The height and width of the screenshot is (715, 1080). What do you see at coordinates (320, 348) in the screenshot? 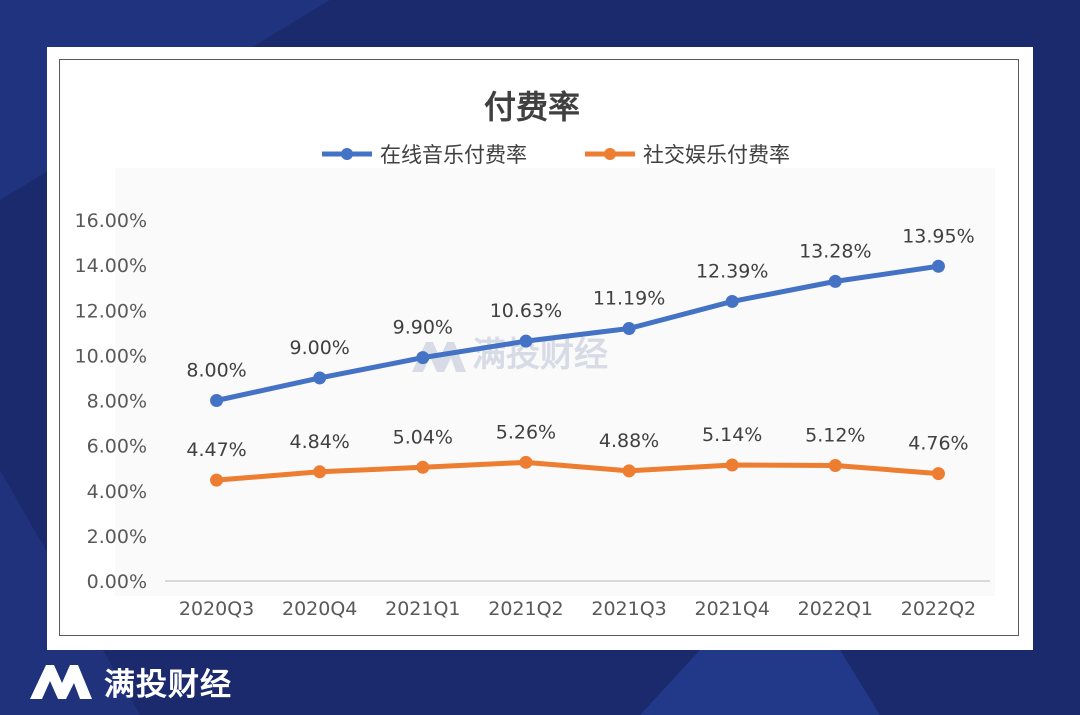
I see `data-label: 9.00%` at bounding box center [320, 348].